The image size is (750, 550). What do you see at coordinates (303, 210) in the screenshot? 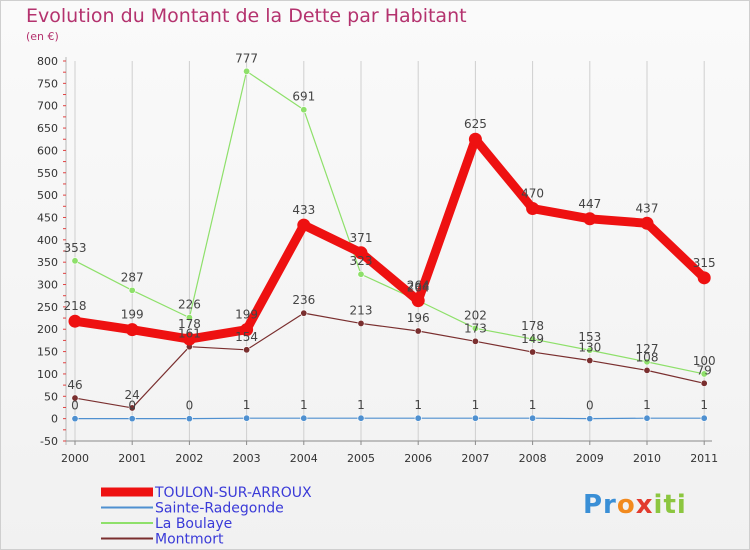
I see `data-label: 433` at bounding box center [303, 210].